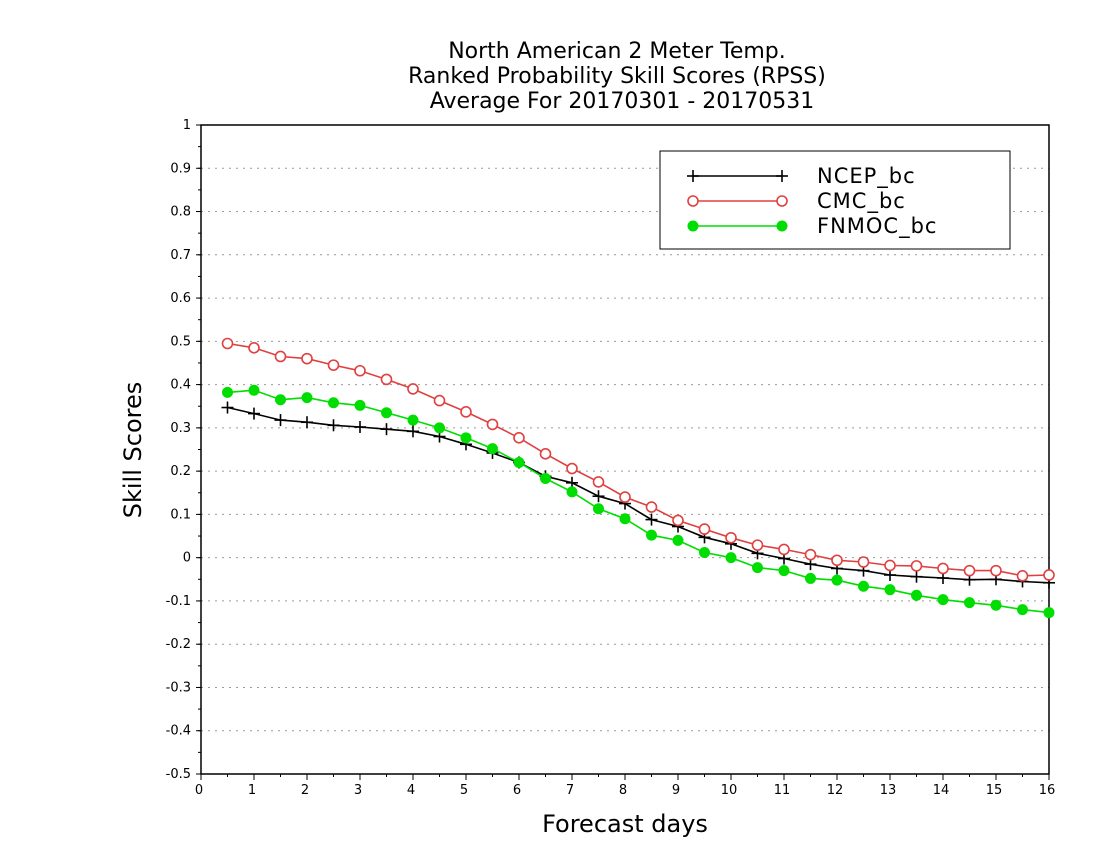 This screenshot has width=1100, height=850. What do you see at coordinates (178, 601) in the screenshot?
I see `y-tick-label: -0.1` at bounding box center [178, 601].